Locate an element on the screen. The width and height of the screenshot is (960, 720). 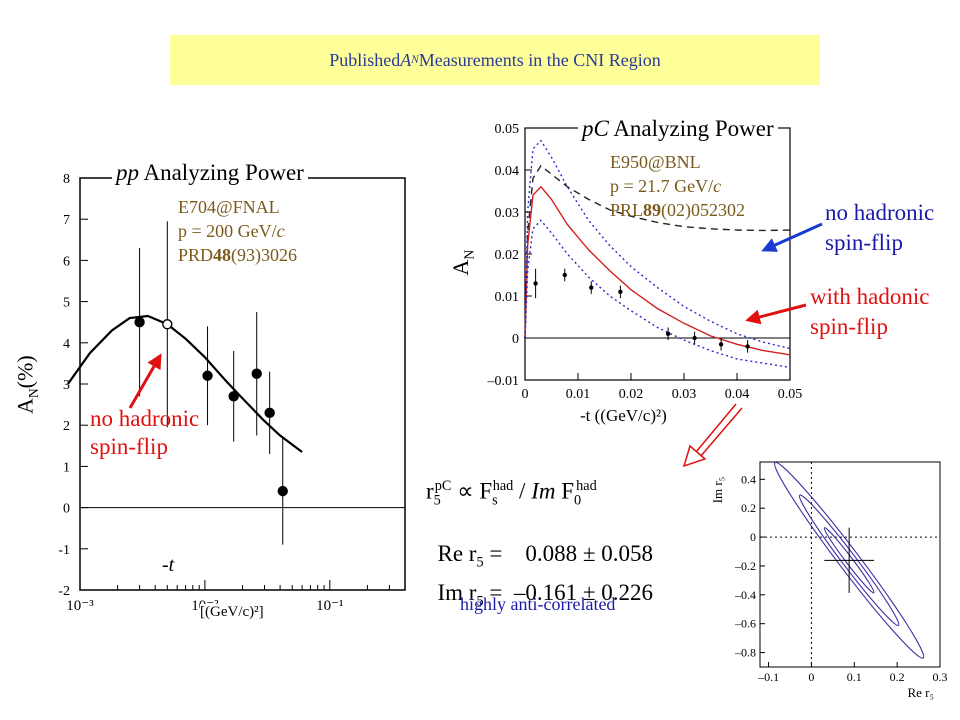
r5-definition: r5pC ∝ Fshad / Im F0had is located at coordinates (511, 493).